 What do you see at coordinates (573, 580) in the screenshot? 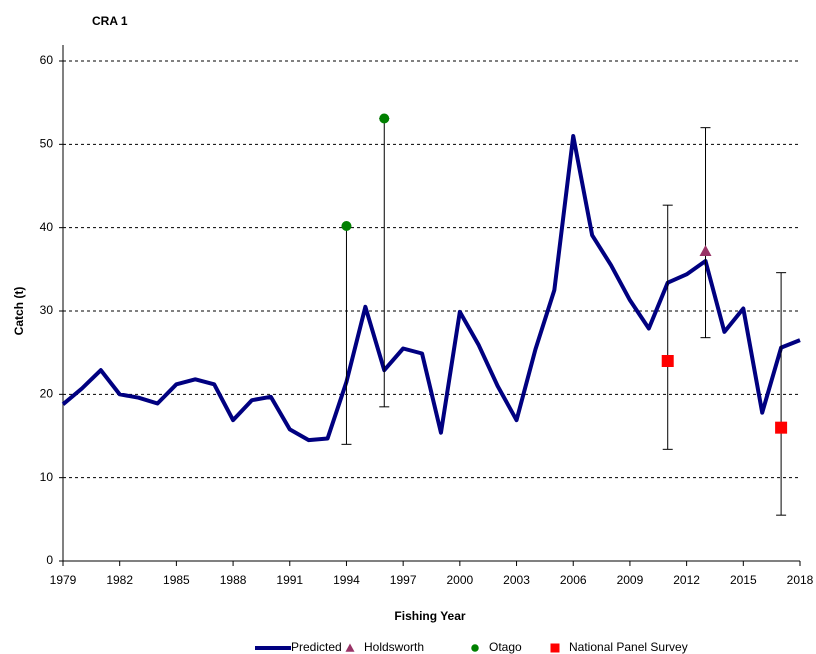
I see `x-tick-label: 2006` at bounding box center [573, 580].